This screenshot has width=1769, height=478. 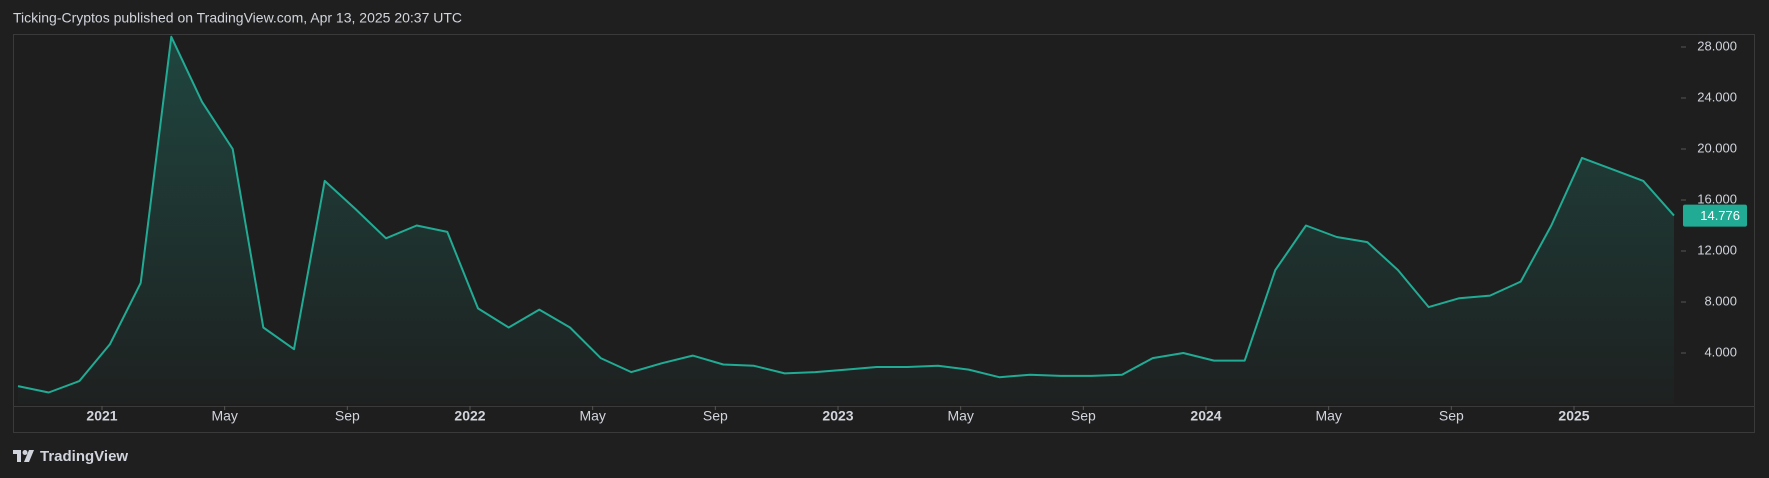 What do you see at coordinates (101, 416) in the screenshot?
I see `x-tick-label: 2021` at bounding box center [101, 416].